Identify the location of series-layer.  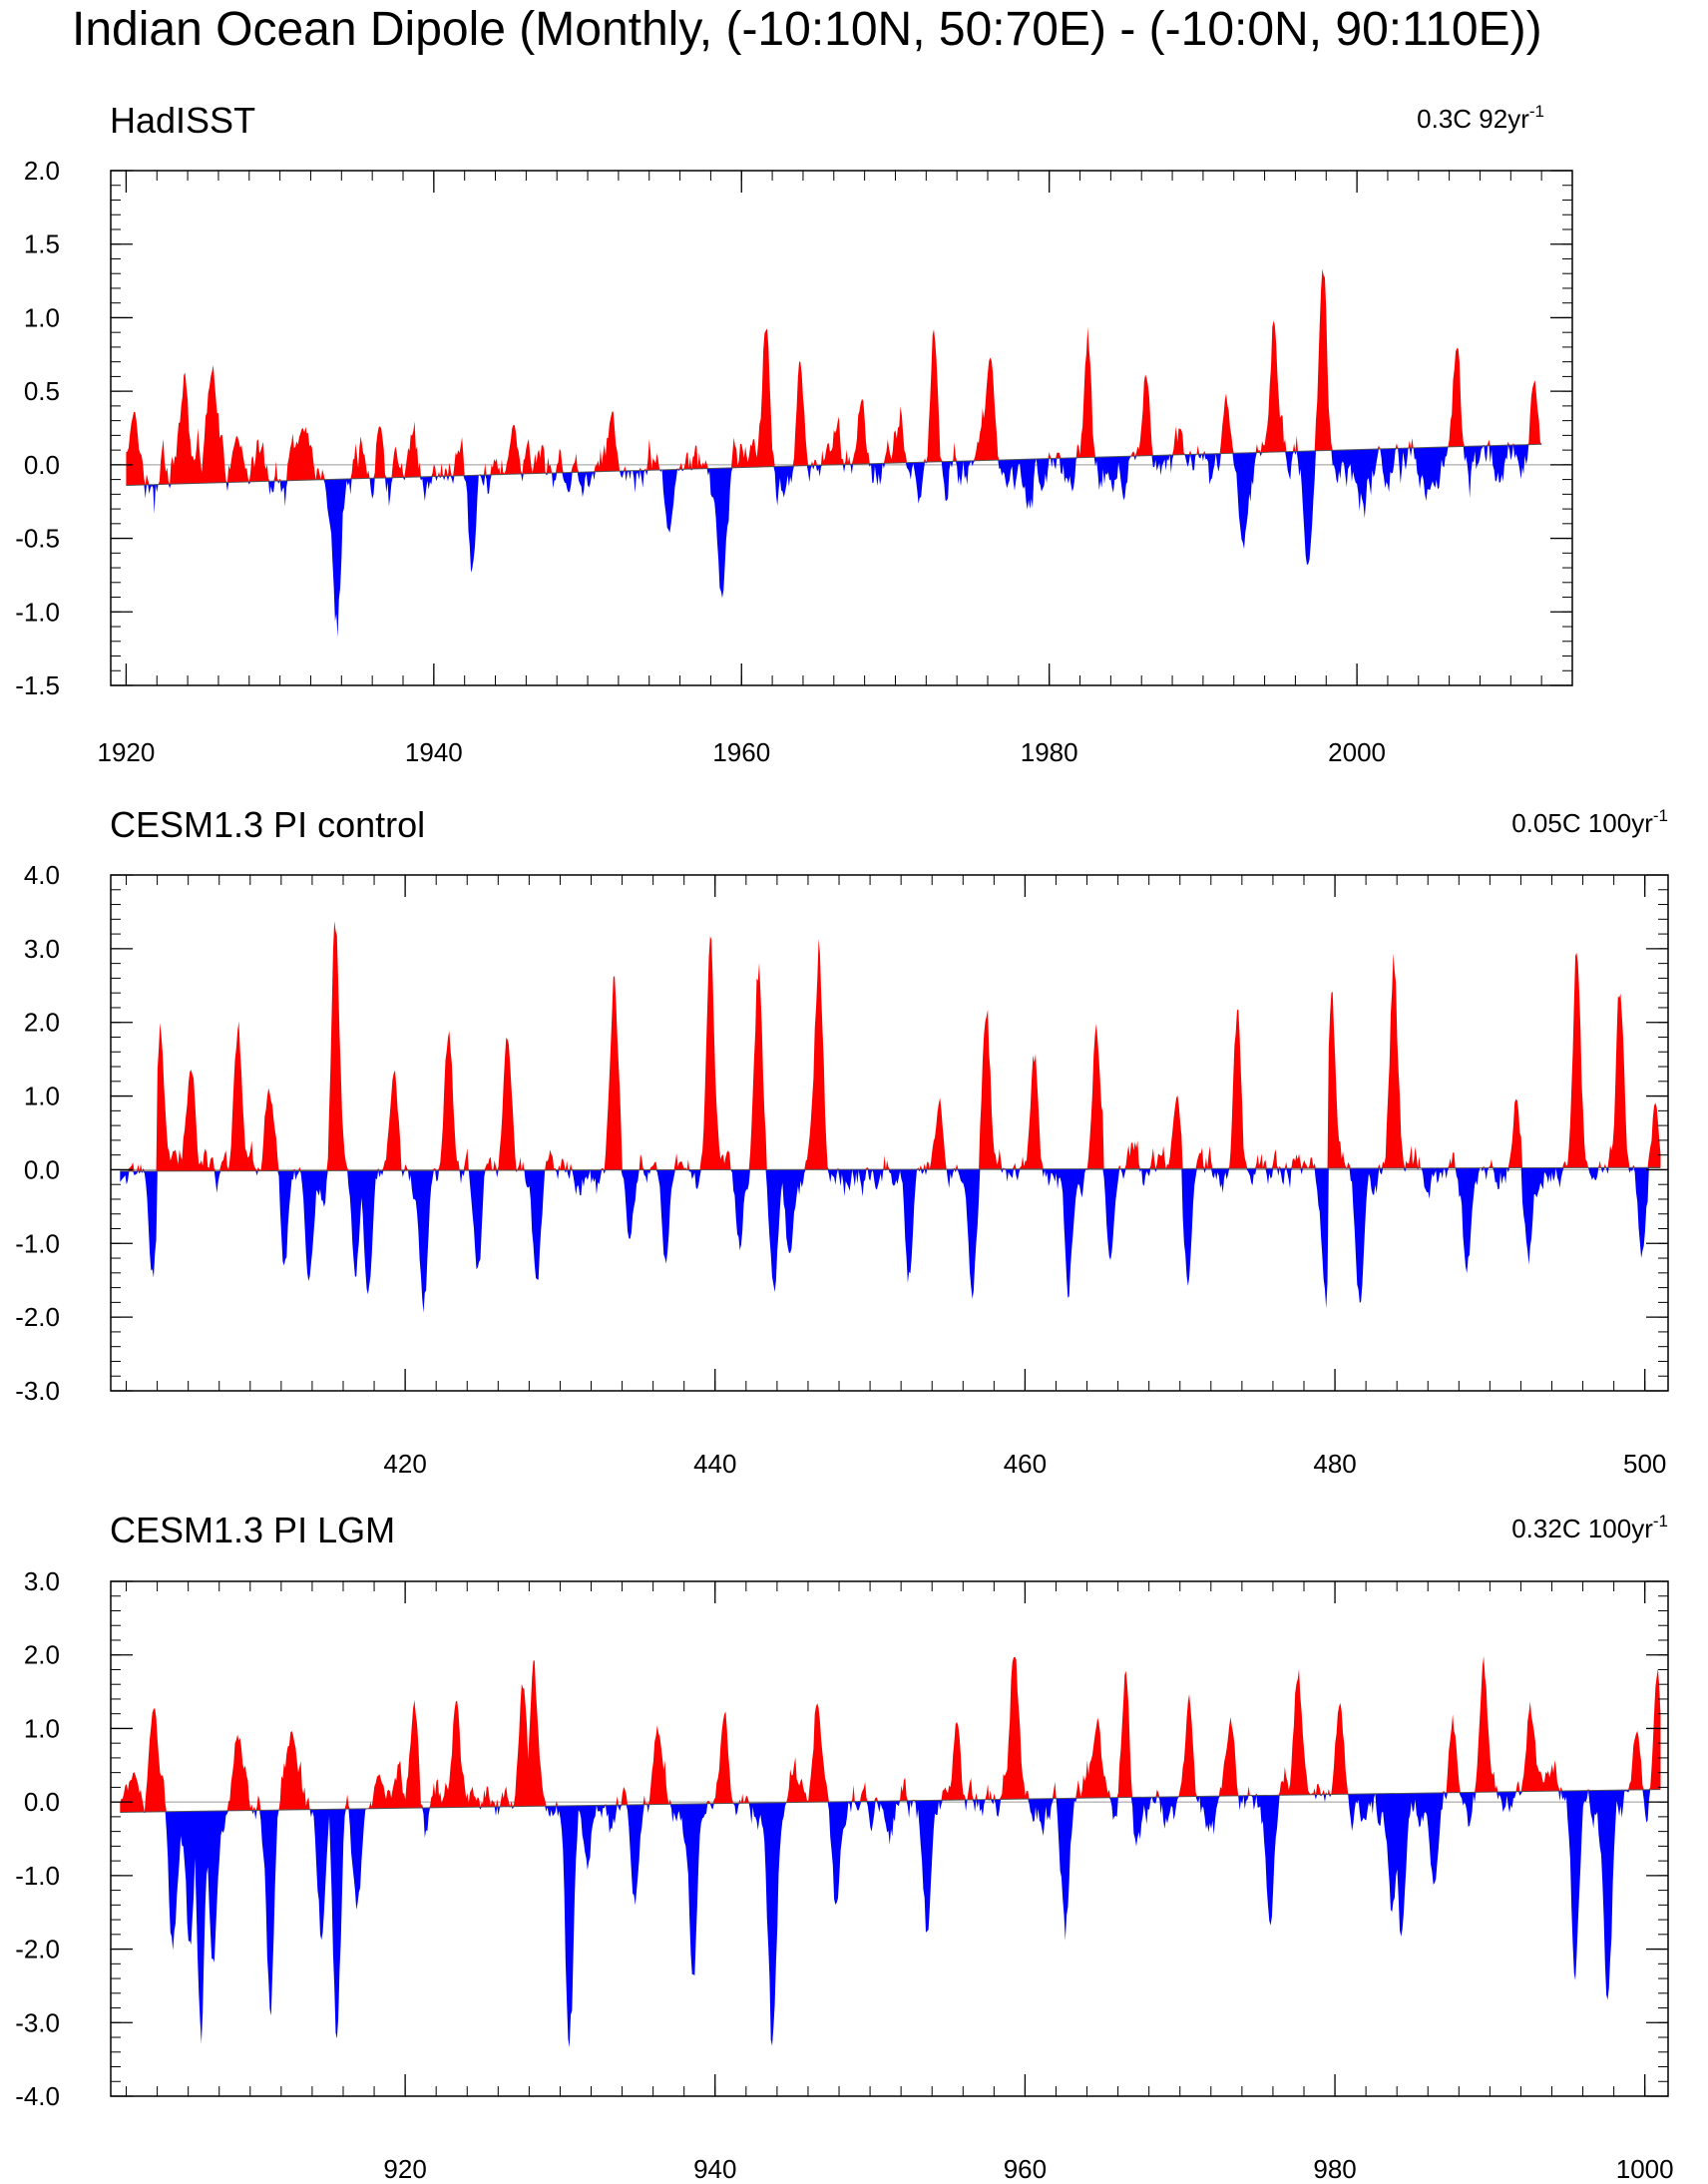
(841, 453).